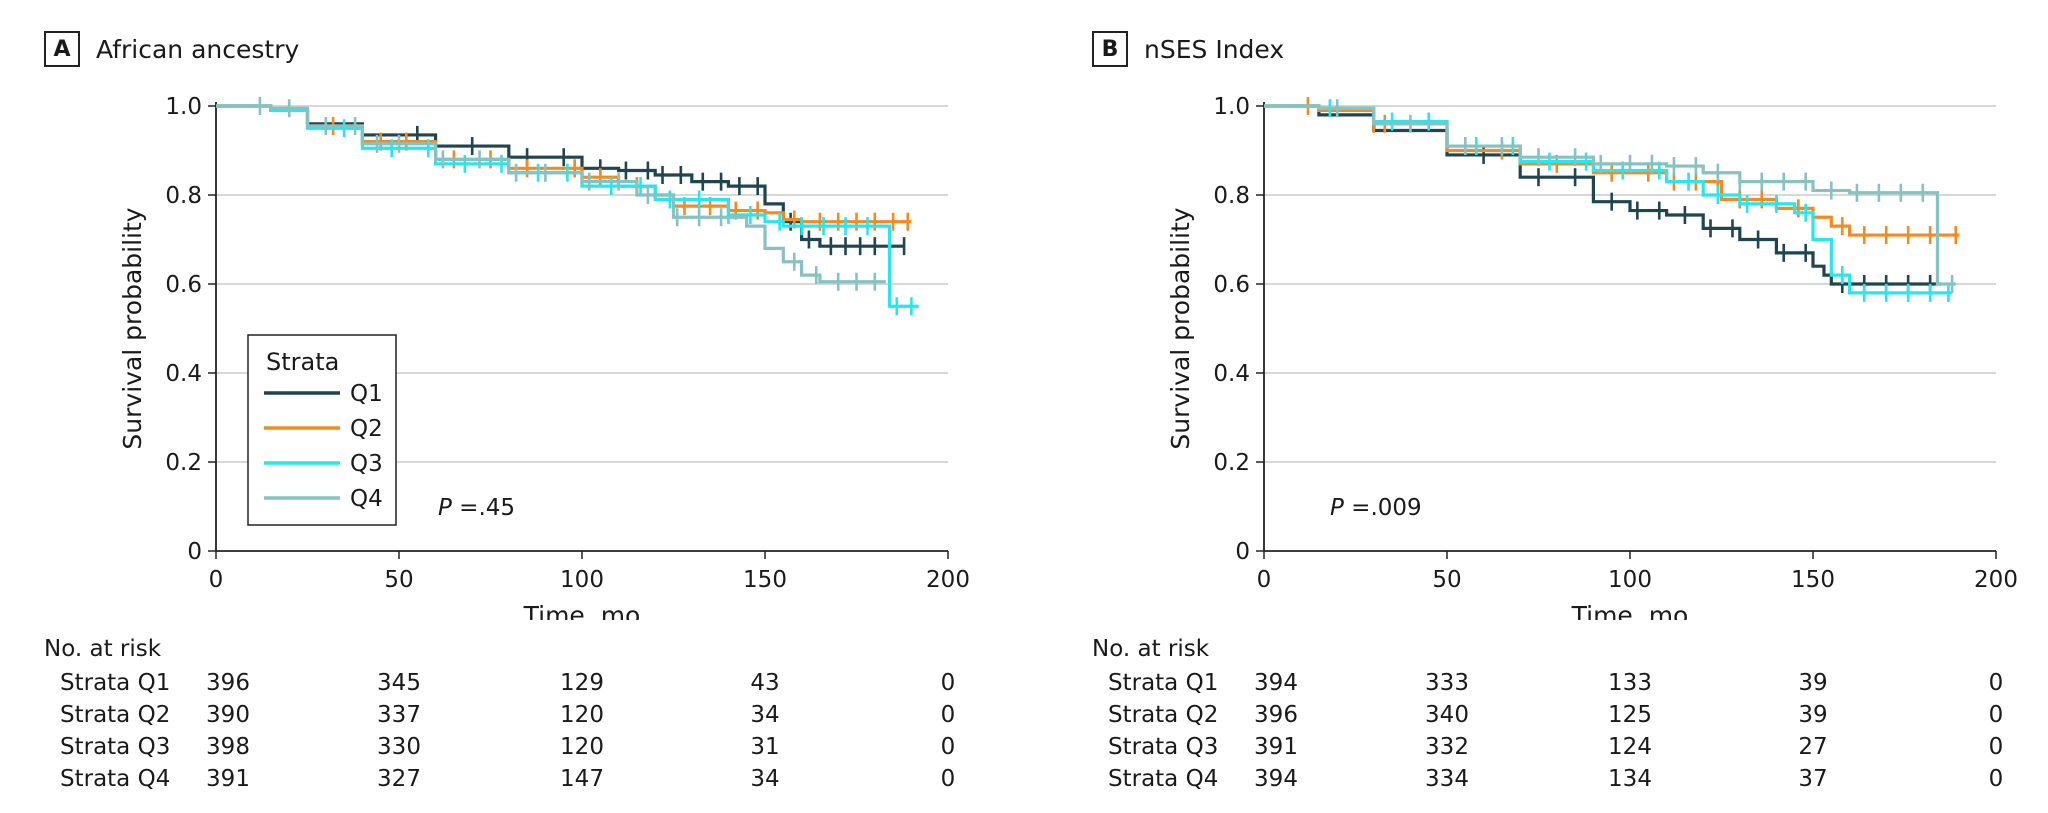  I want to click on legend-box, so click(322, 430).